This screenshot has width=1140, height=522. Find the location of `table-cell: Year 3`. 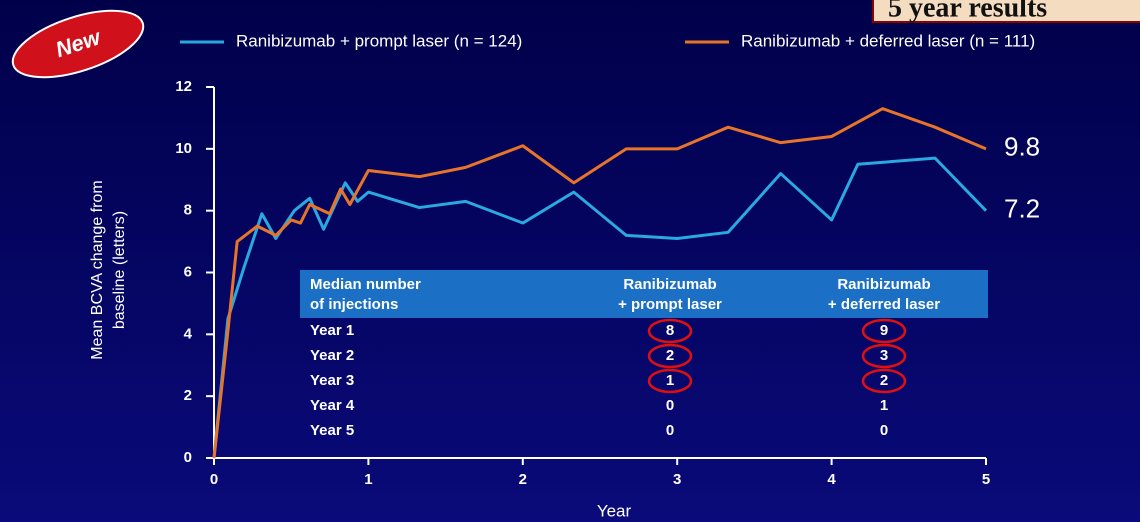

table-cell: Year 3 is located at coordinates (332, 380).